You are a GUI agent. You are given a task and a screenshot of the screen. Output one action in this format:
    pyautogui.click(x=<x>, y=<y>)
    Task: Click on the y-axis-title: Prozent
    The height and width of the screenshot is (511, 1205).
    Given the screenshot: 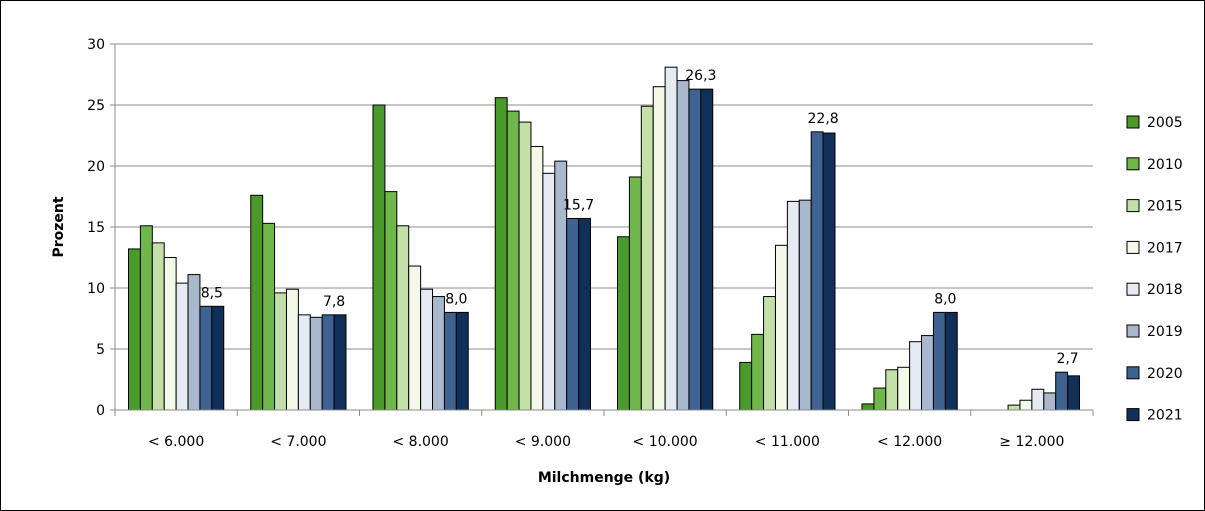 What is the action you would take?
    pyautogui.click(x=59, y=226)
    